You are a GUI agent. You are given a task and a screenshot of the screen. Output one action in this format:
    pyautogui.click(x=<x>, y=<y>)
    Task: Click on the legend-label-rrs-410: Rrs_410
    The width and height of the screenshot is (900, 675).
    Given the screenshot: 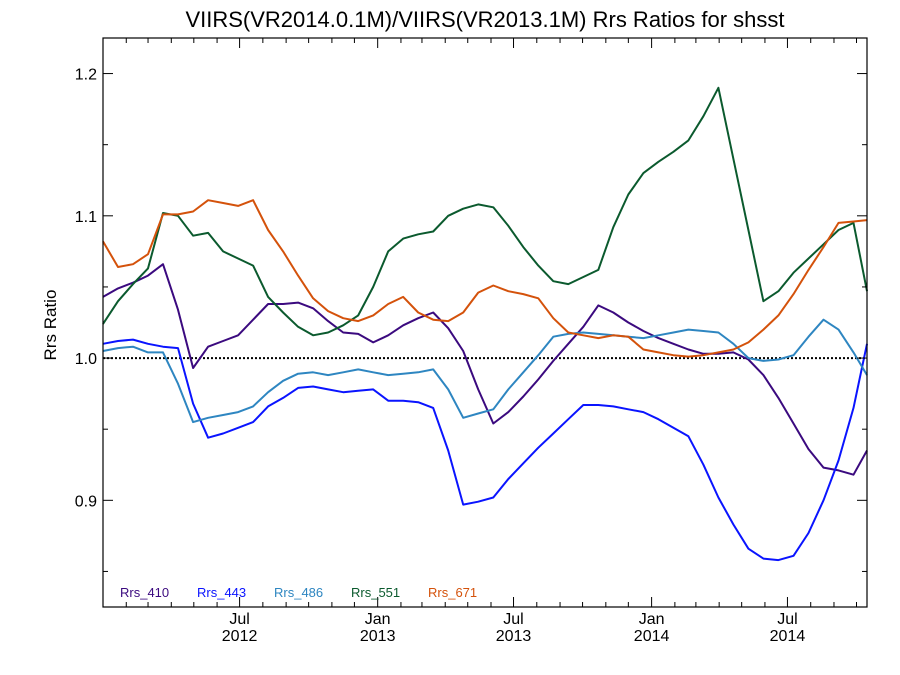 What is the action you would take?
    pyautogui.click(x=144, y=592)
    